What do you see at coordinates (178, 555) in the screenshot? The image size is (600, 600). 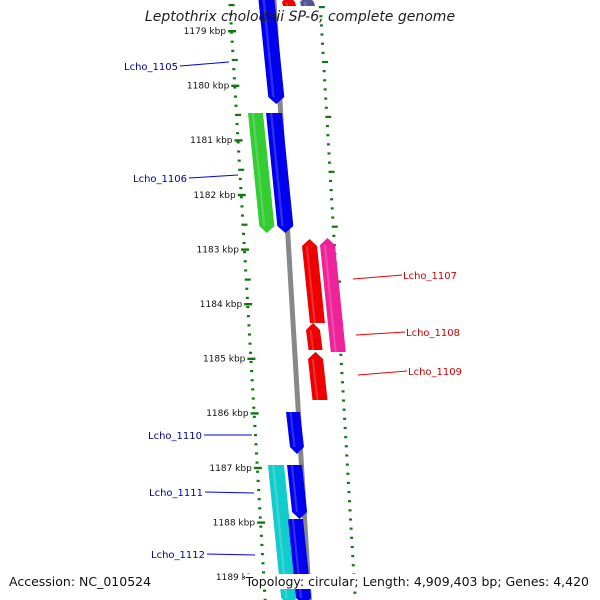 I see `gene-label-lcho-1112: Lcho_1112` at bounding box center [178, 555].